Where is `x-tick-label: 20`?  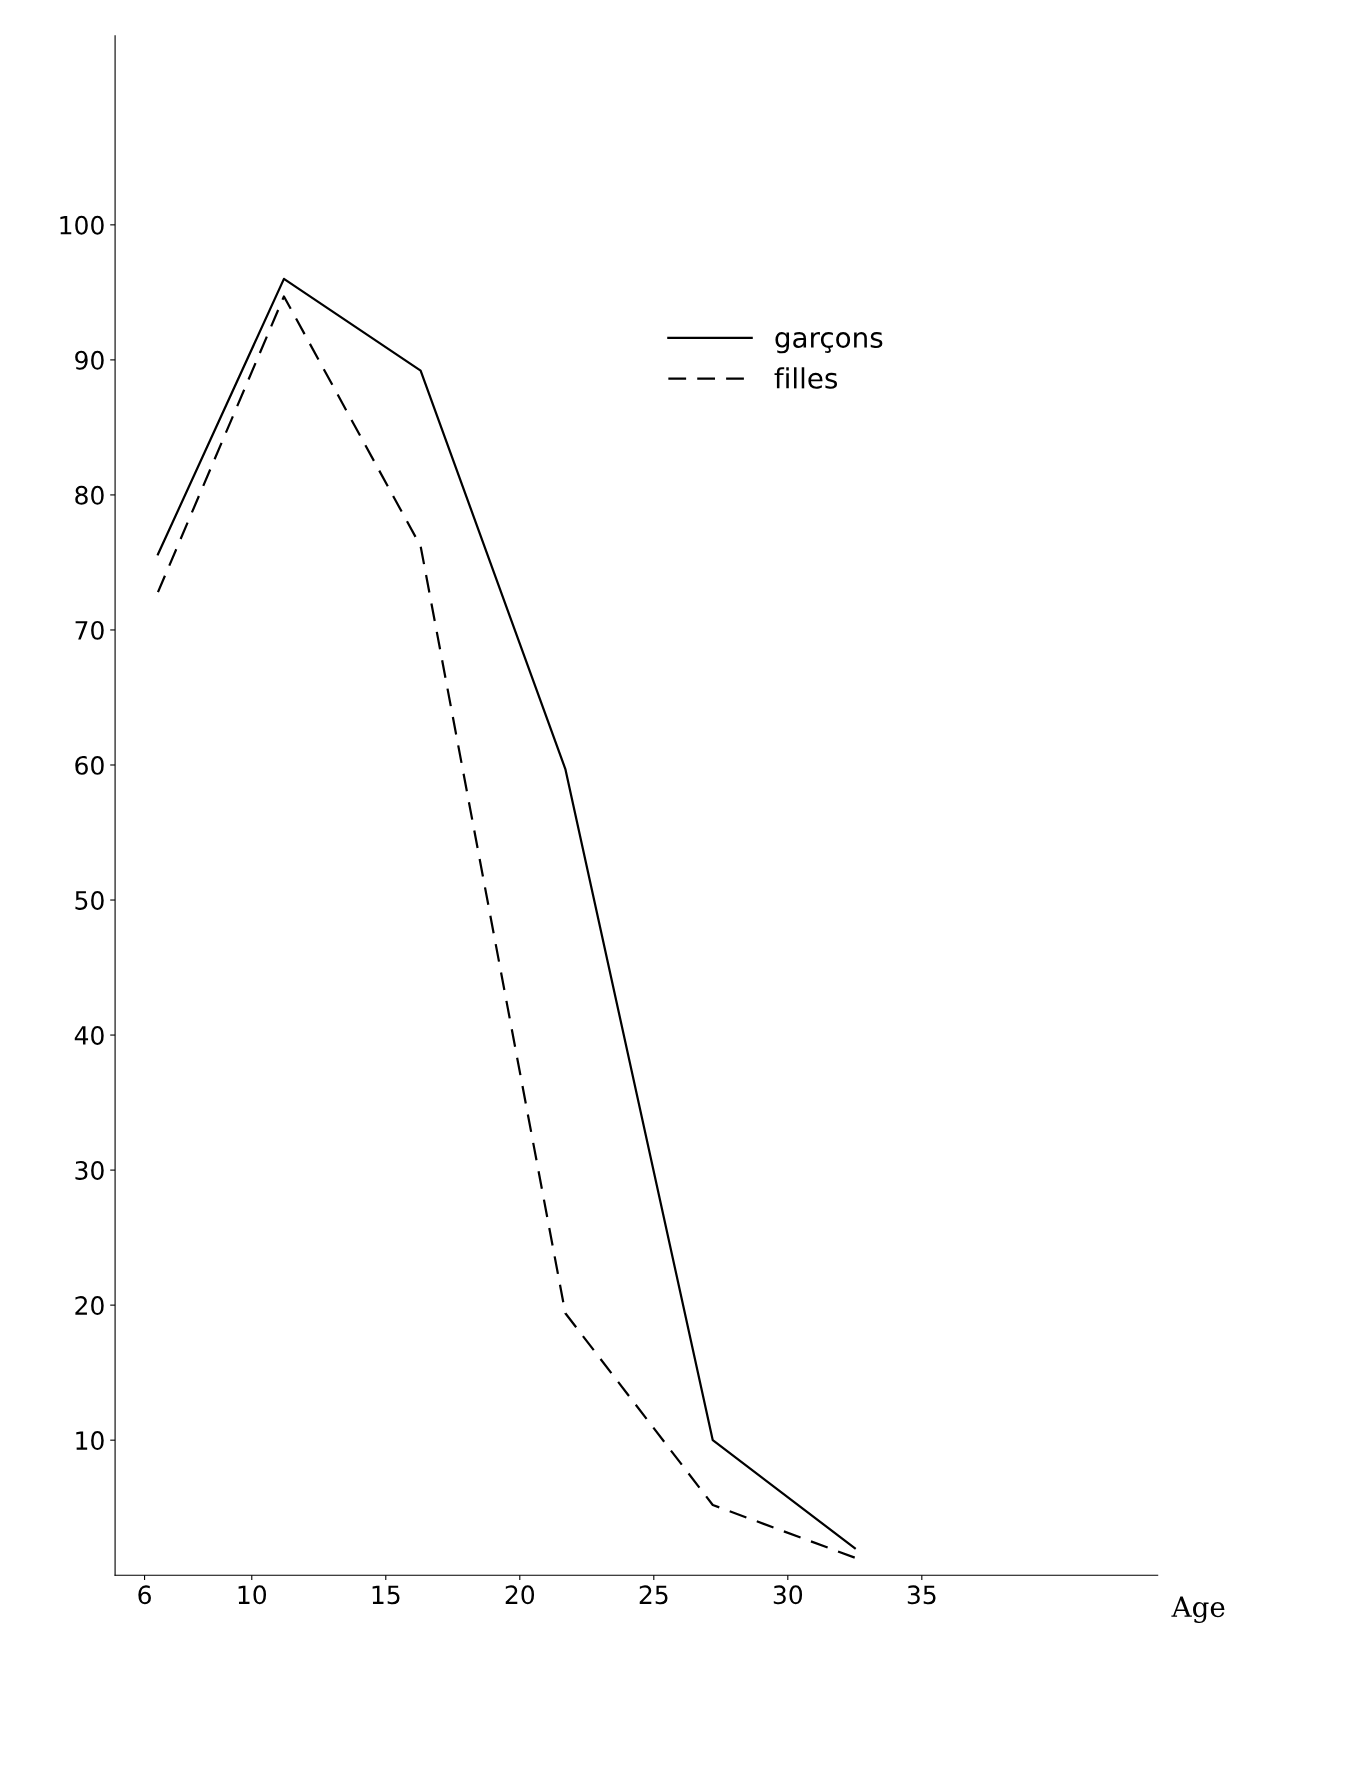 x-tick-label: 20 is located at coordinates (520, 1595).